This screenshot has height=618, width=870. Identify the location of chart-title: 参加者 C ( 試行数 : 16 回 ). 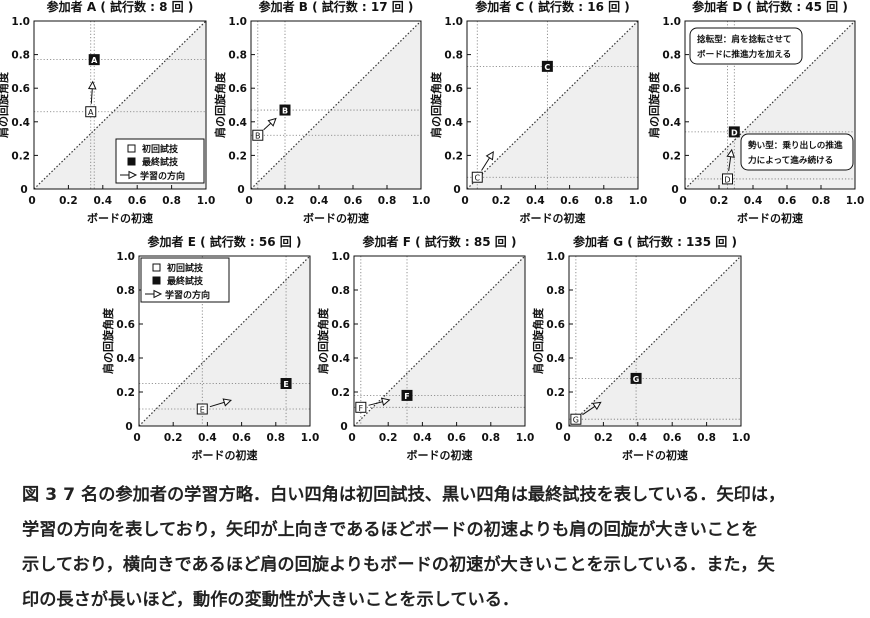
(552, 7).